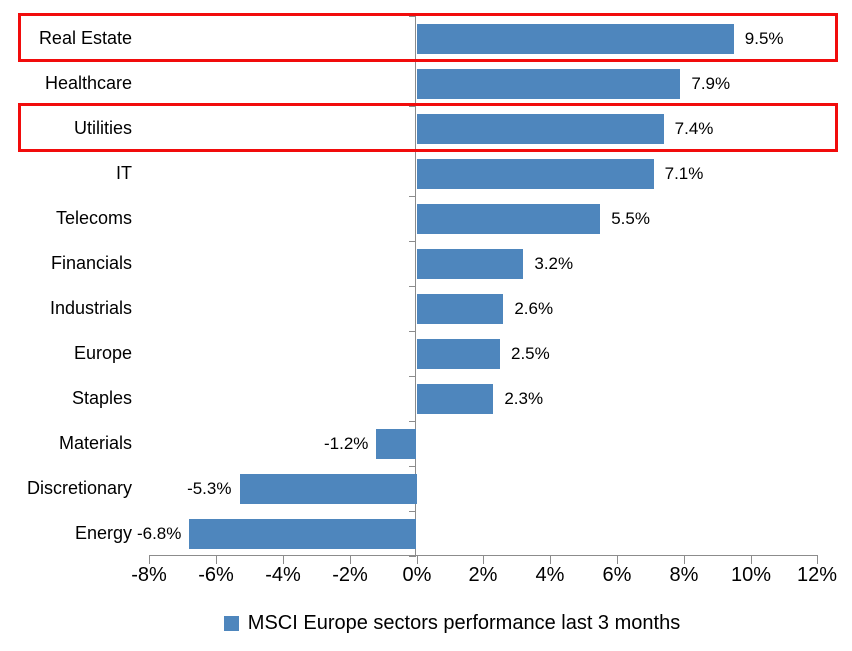 Image resolution: width=852 pixels, height=651 pixels. What do you see at coordinates (575, 38) in the screenshot?
I see `bar-real-estate` at bounding box center [575, 38].